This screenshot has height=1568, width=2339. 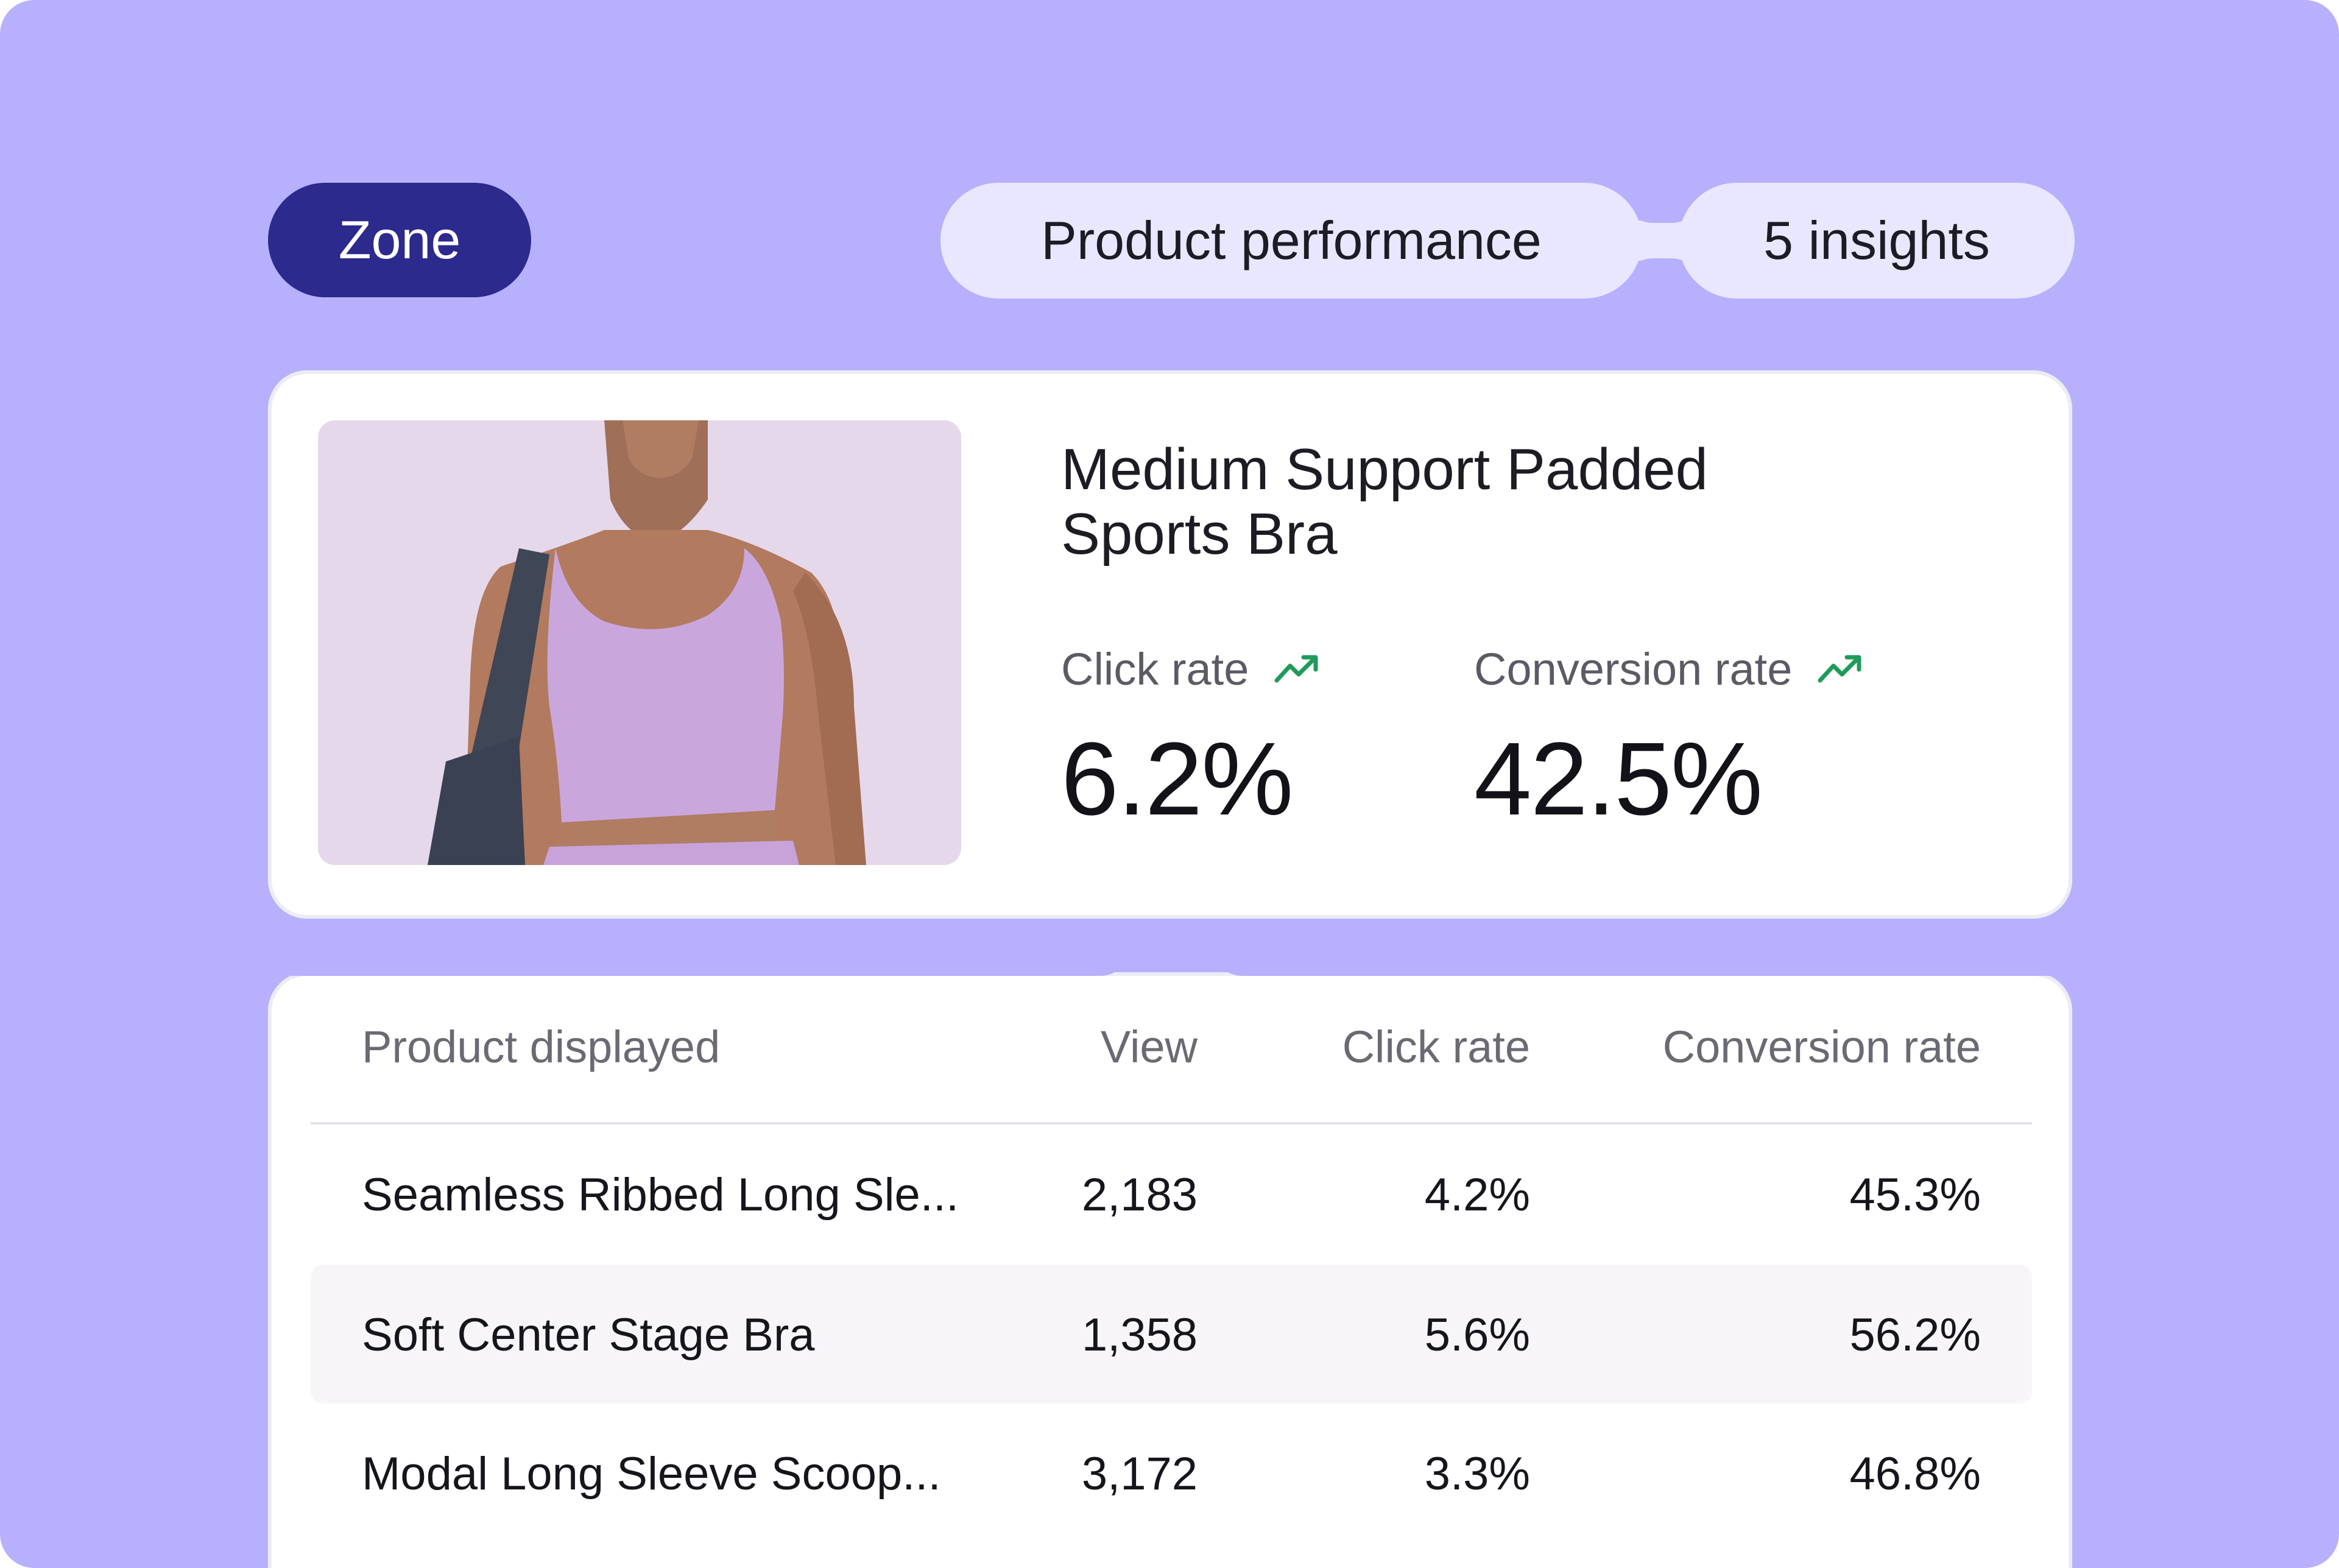 What do you see at coordinates (1436, 1047) in the screenshot?
I see `column-header-click-rate: Click rate` at bounding box center [1436, 1047].